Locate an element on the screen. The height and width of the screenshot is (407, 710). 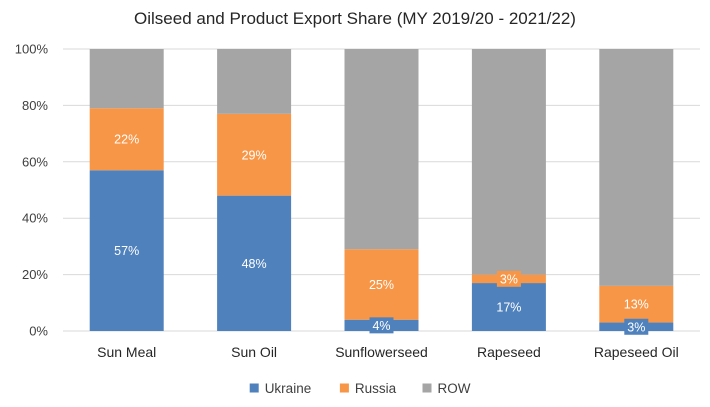
data-label-russia: 29% is located at coordinates (254, 155).